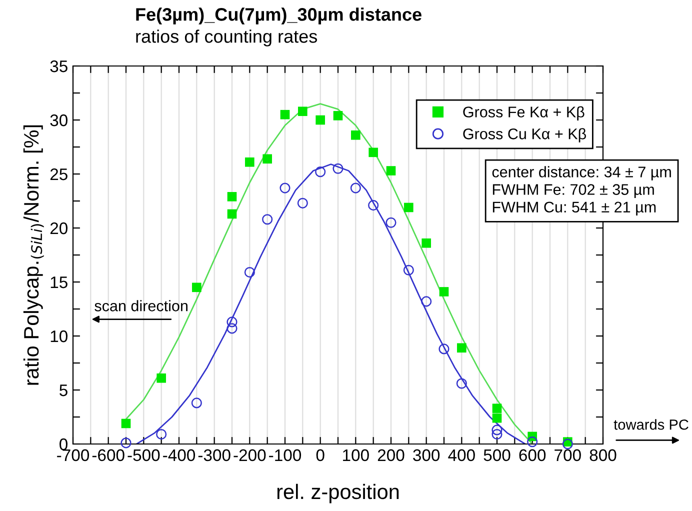 This screenshot has height=511, width=692. Describe the element at coordinates (59, 120) in the screenshot. I see `y-tick-label: 30` at that location.